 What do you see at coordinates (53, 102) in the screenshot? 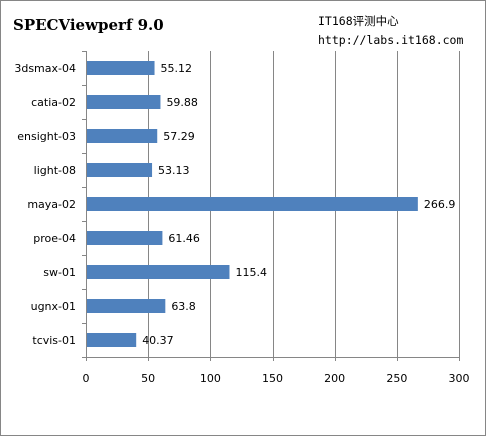
I see `category-label: catia-02` at bounding box center [53, 102].